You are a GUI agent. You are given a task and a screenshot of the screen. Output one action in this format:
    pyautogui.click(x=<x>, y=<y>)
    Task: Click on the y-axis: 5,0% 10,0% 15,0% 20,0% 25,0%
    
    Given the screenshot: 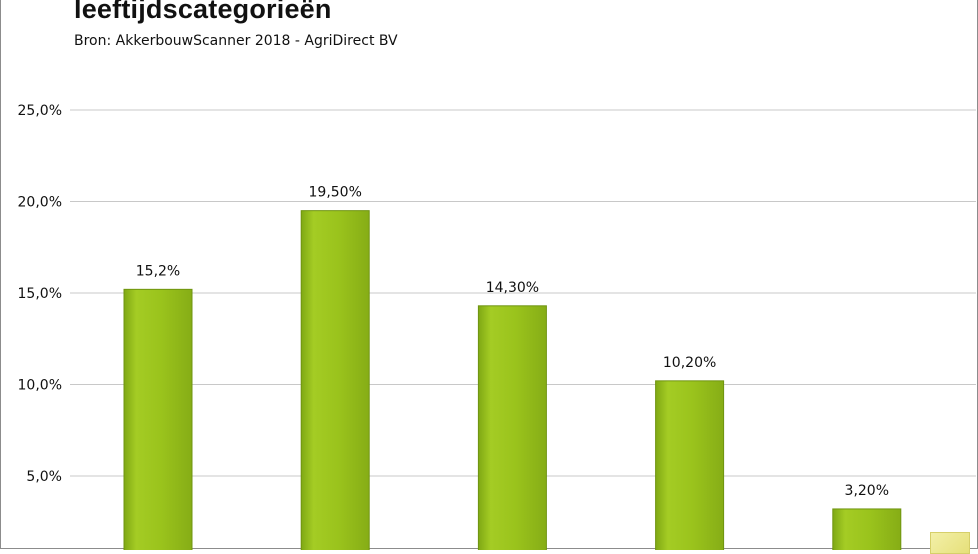 What is the action you would take?
    pyautogui.click(x=40, y=294)
    